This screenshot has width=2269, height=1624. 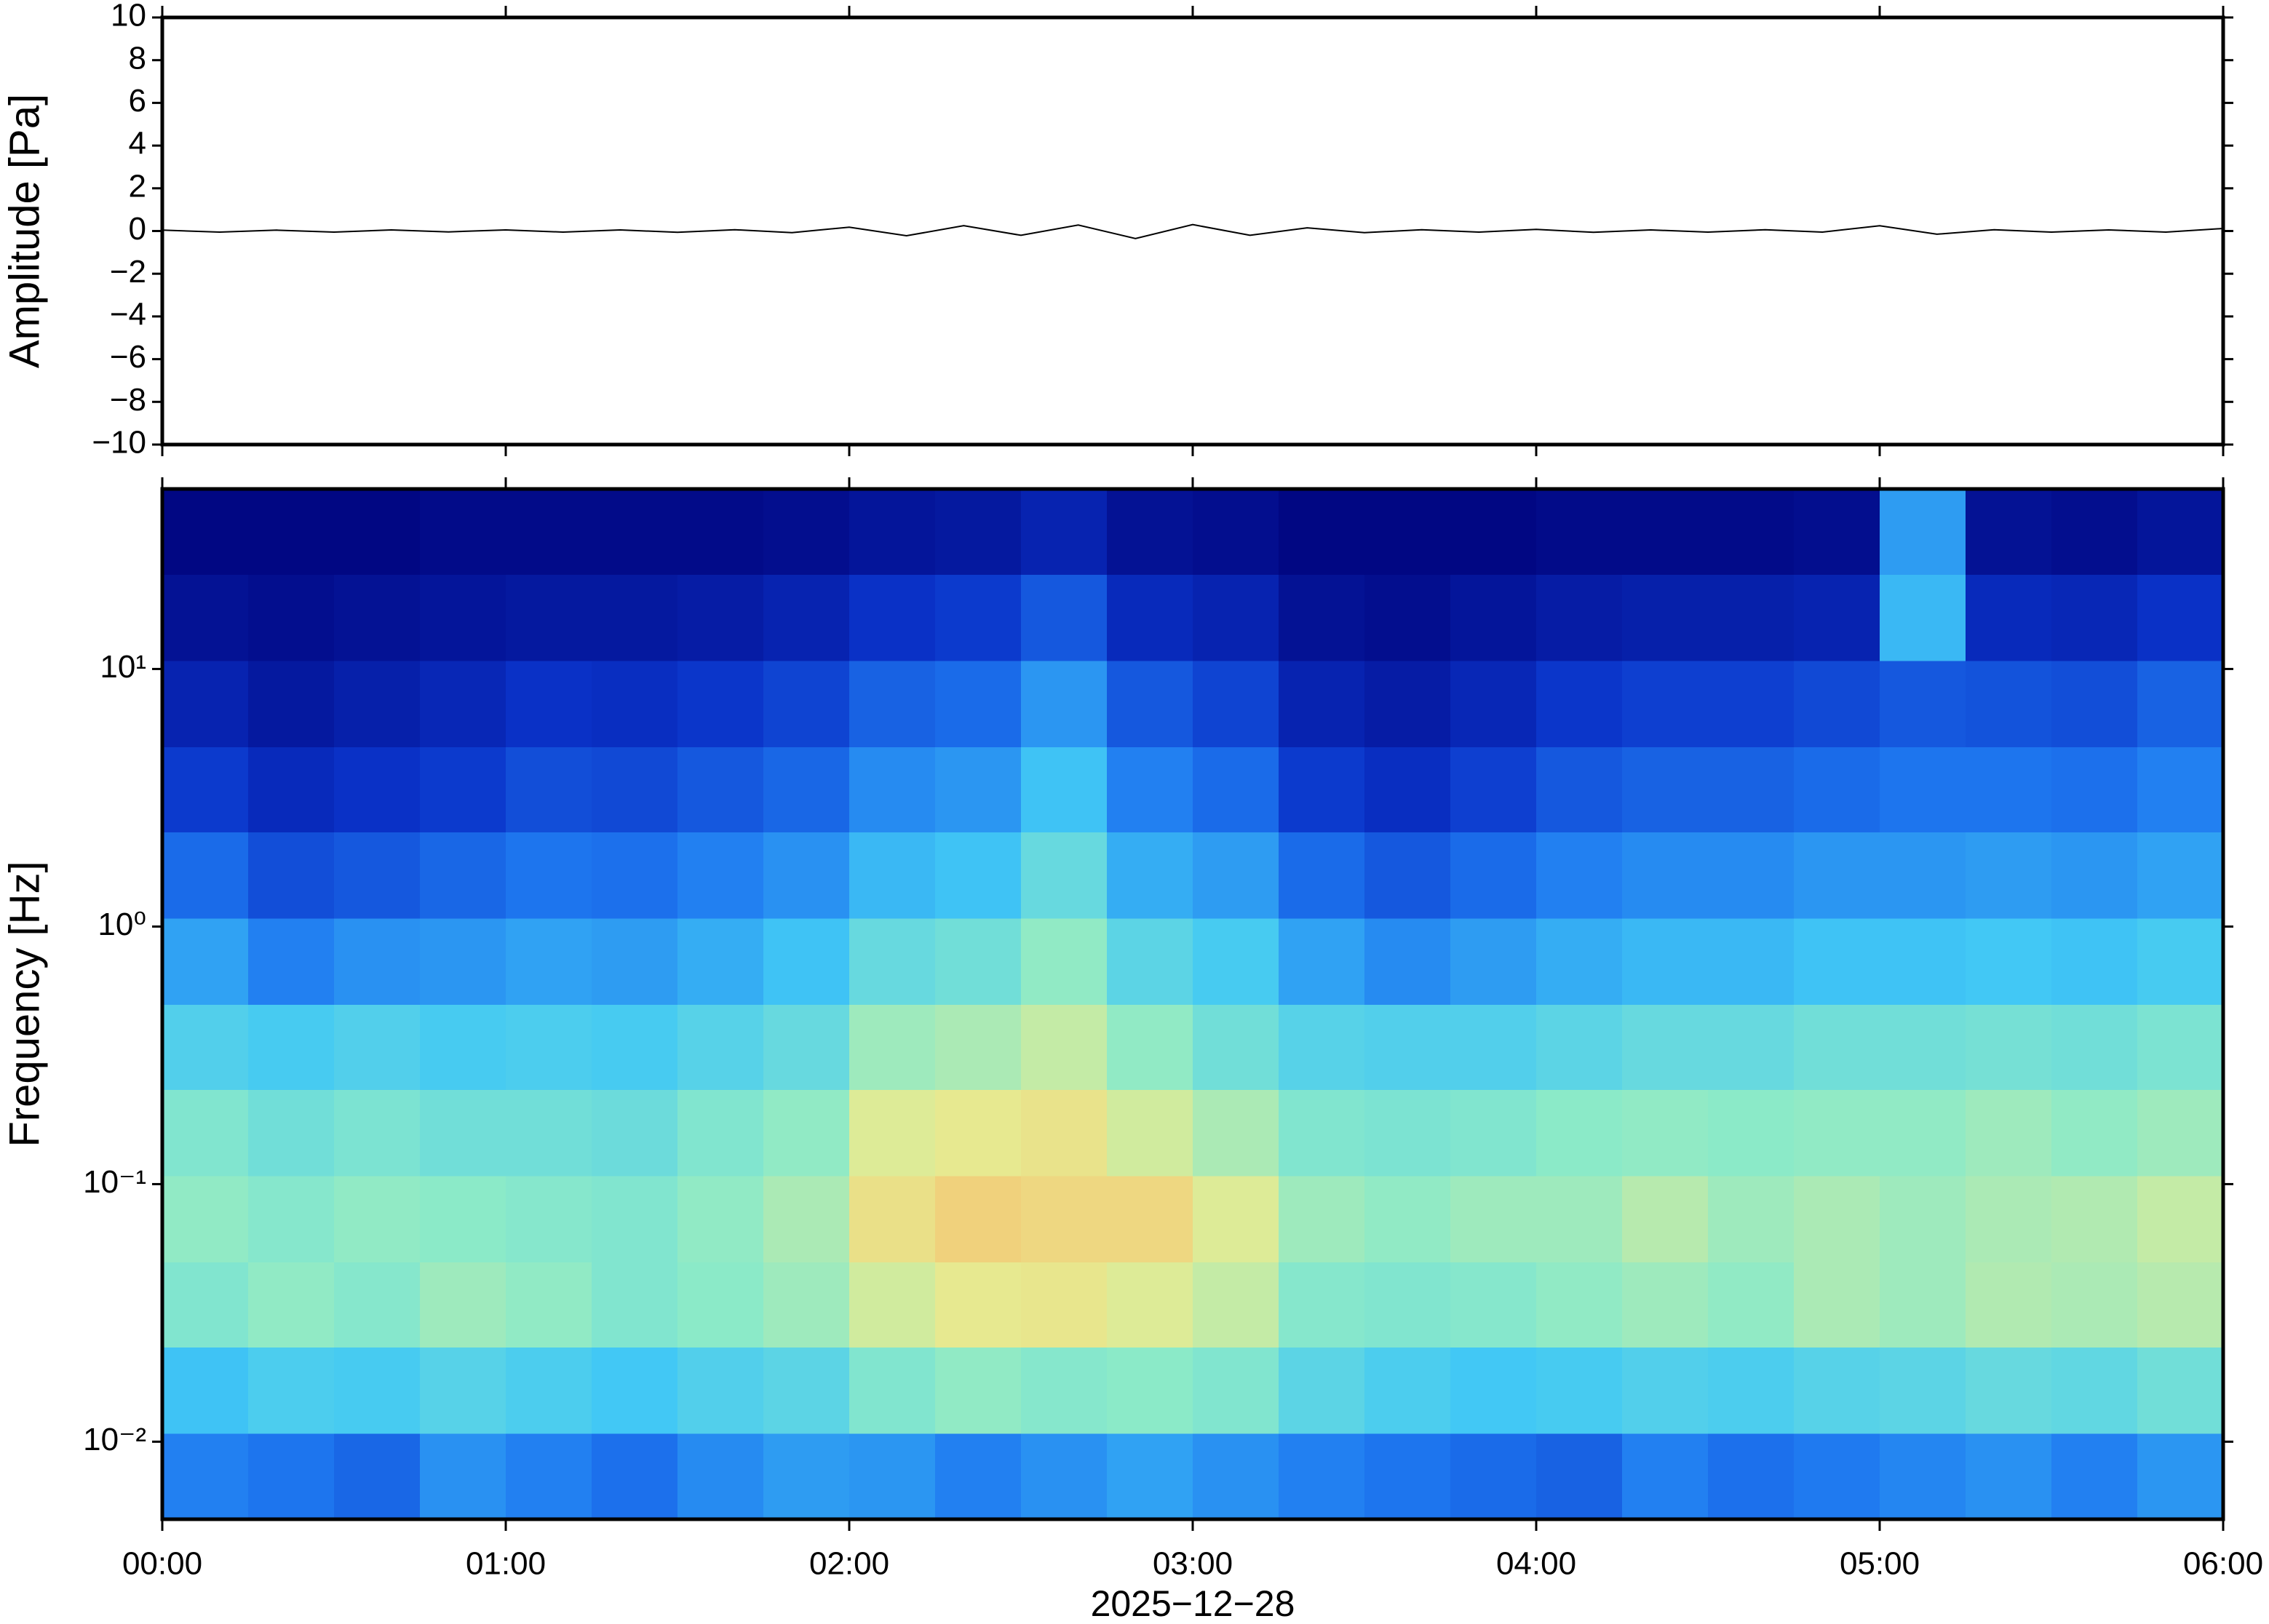 What do you see at coordinates (122, 924) in the screenshot?
I see `y-tick-label: 10⁰` at bounding box center [122, 924].